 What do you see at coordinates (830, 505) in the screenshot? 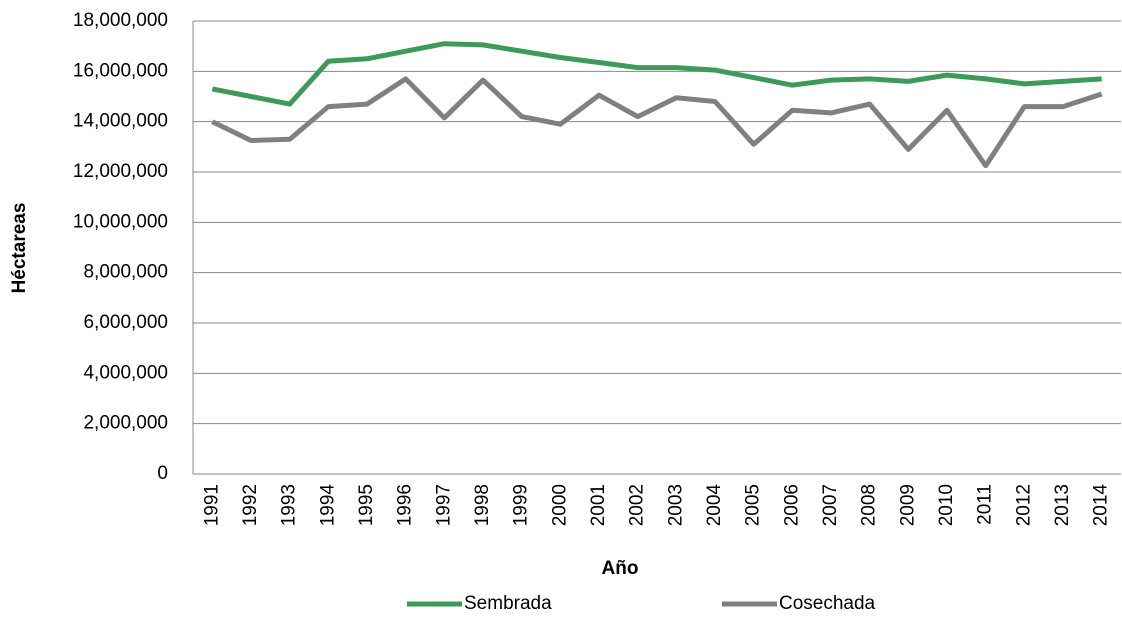
I see `x-tick-label: 2007` at bounding box center [830, 505].